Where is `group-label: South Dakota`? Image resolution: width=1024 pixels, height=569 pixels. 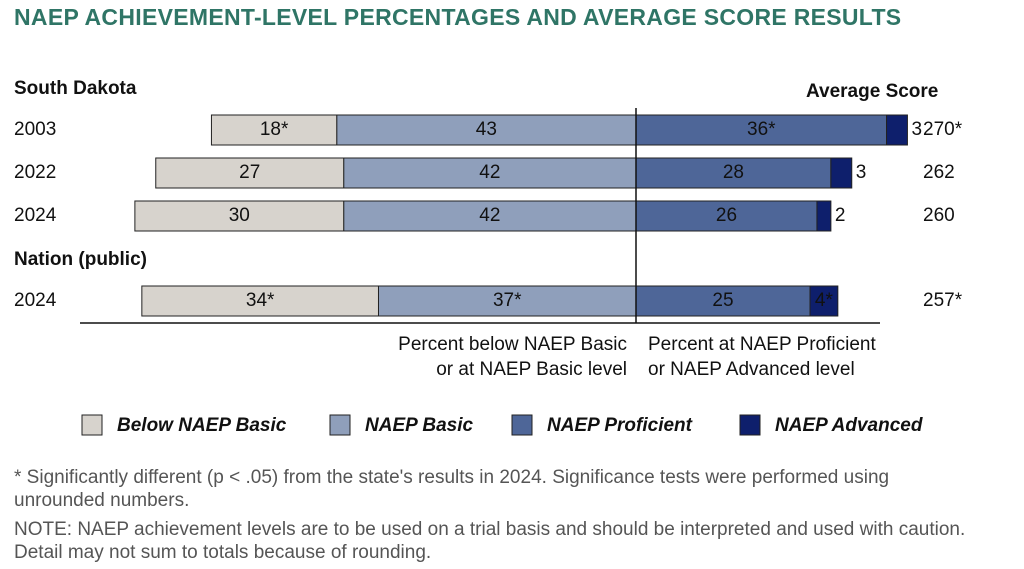
group-label: South Dakota is located at coordinates (75, 88).